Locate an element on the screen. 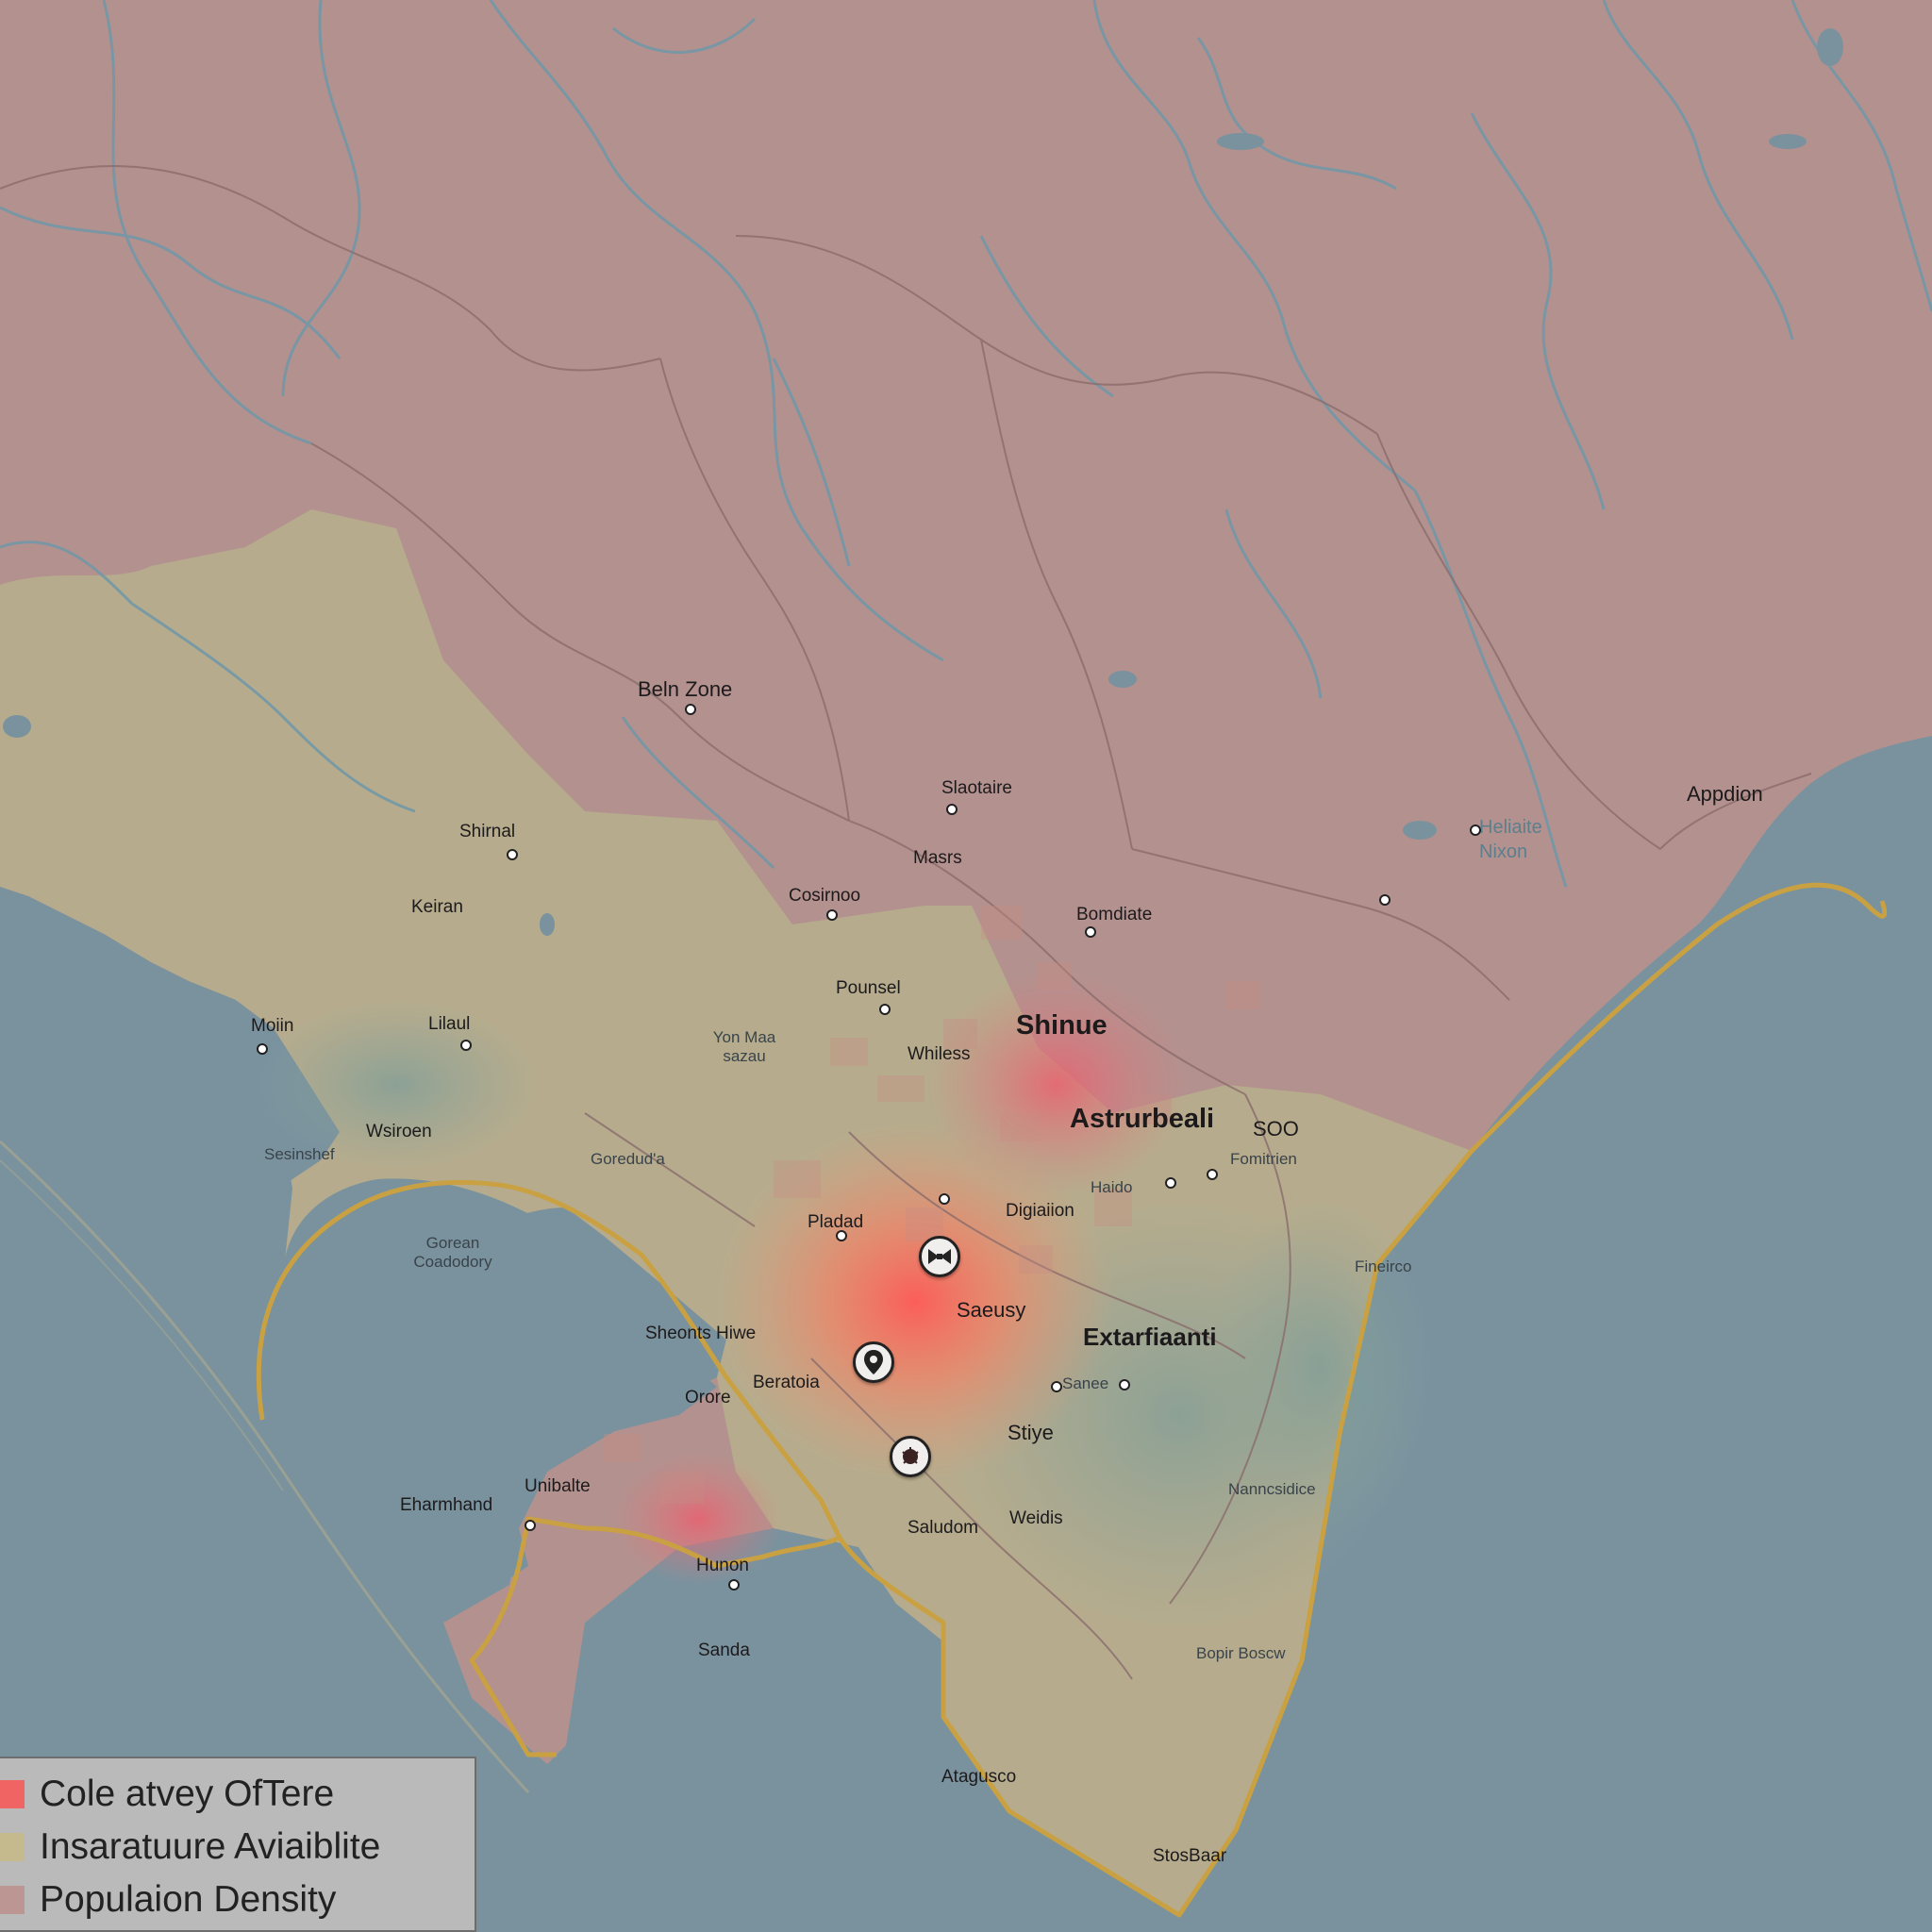  bay is located at coordinates (486, 1400).